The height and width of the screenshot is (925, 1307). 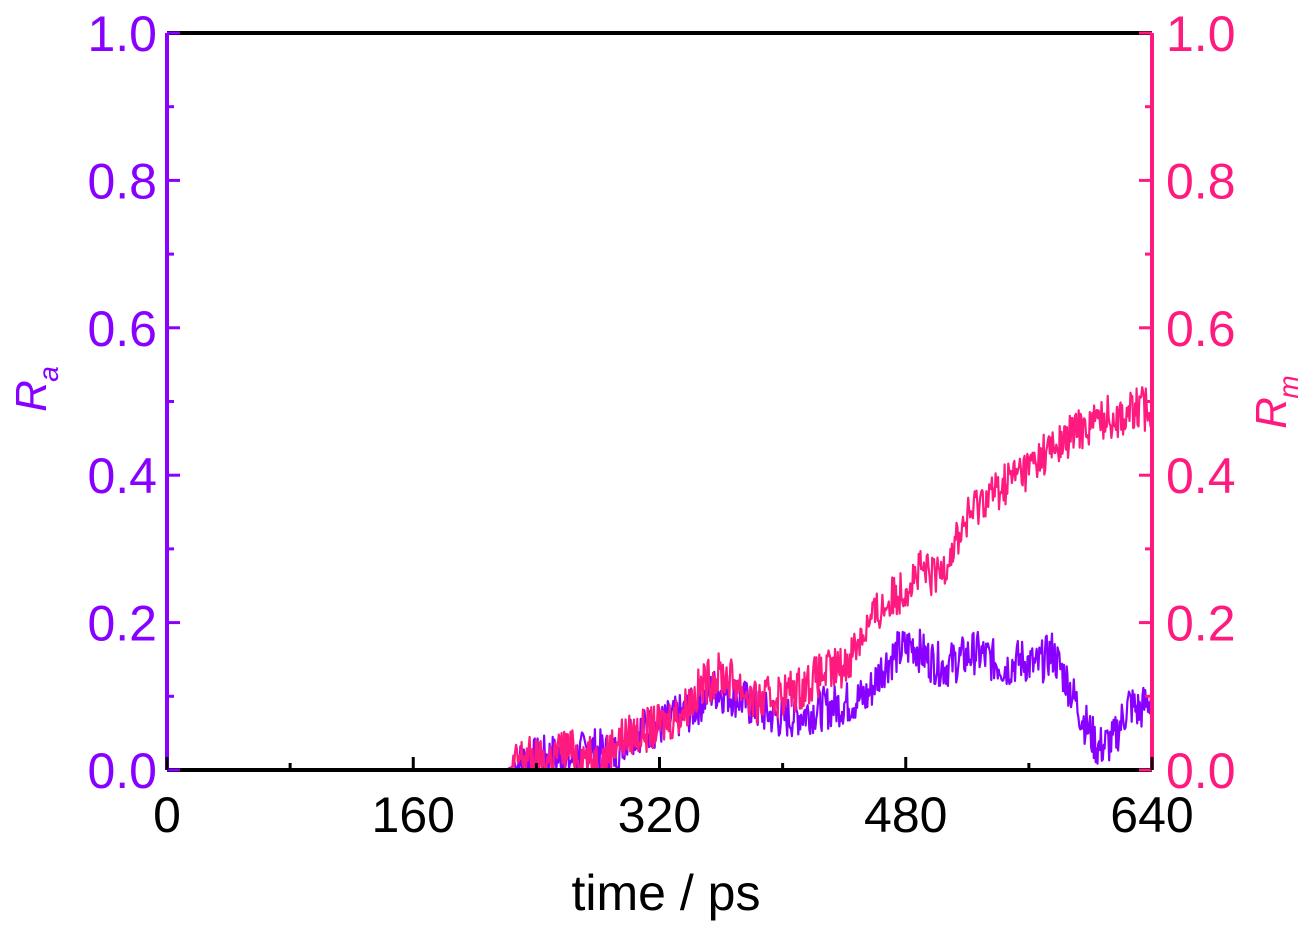 What do you see at coordinates (1271, 413) in the screenshot?
I see `y-axis-label-right-main: R` at bounding box center [1271, 413].